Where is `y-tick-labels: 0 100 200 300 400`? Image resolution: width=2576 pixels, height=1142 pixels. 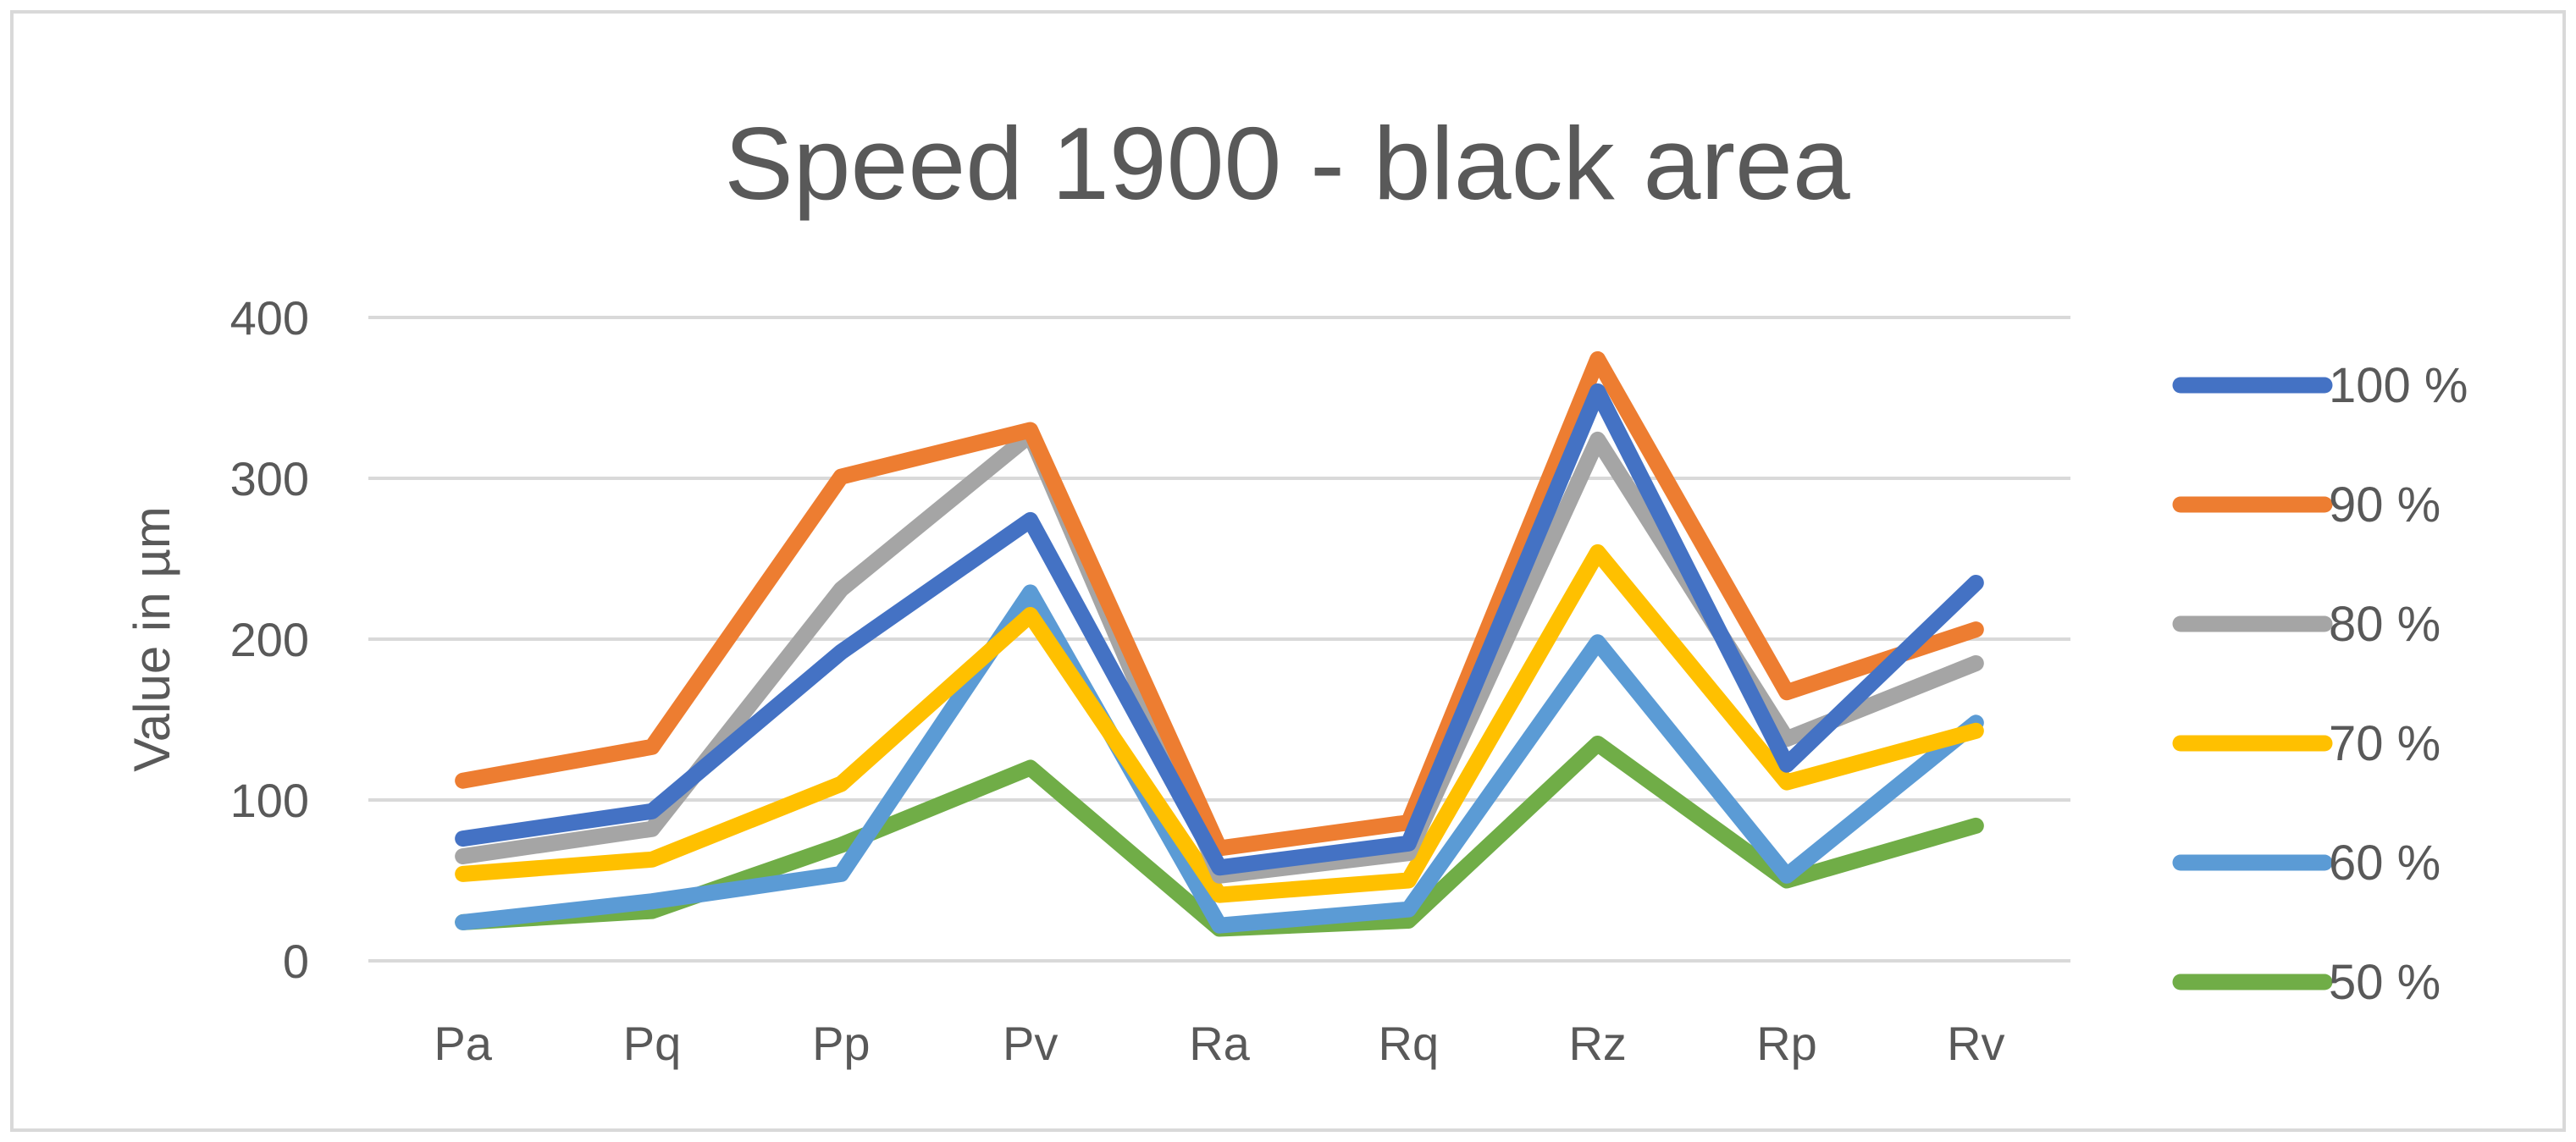
y-tick-labels: 0 100 200 300 400 is located at coordinates (270, 639).